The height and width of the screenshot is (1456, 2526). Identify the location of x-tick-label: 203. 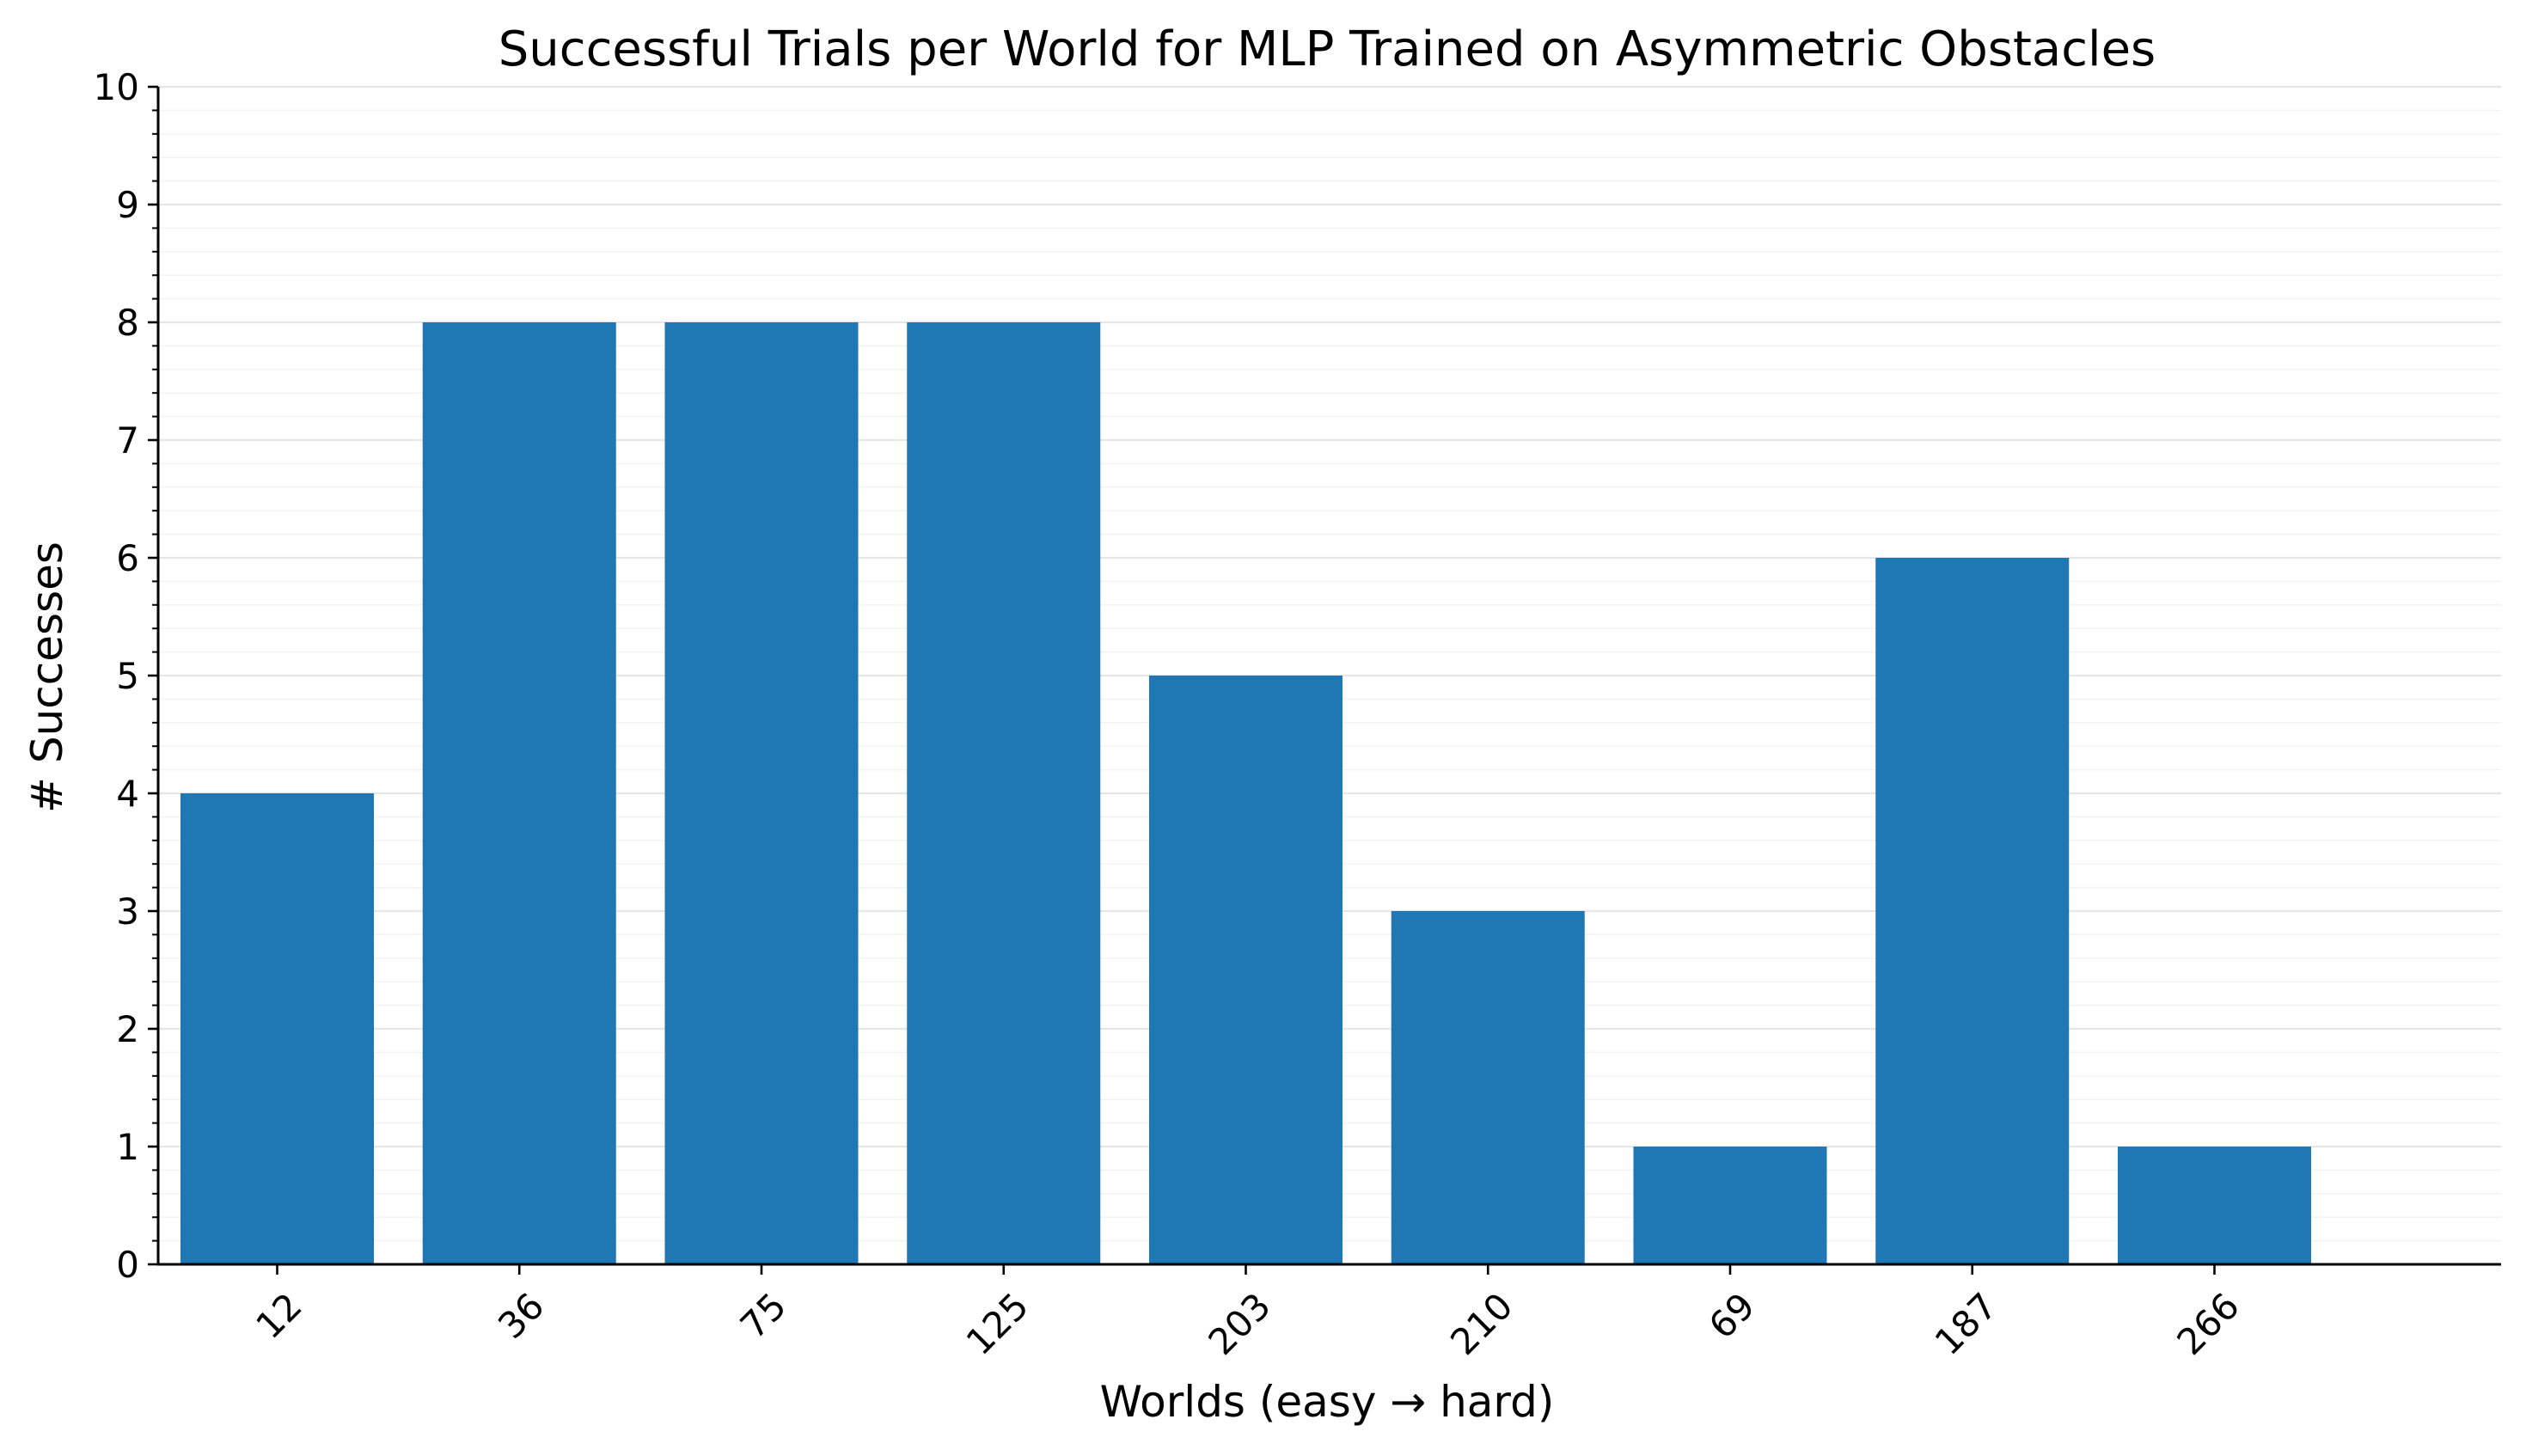
(1239, 1324).